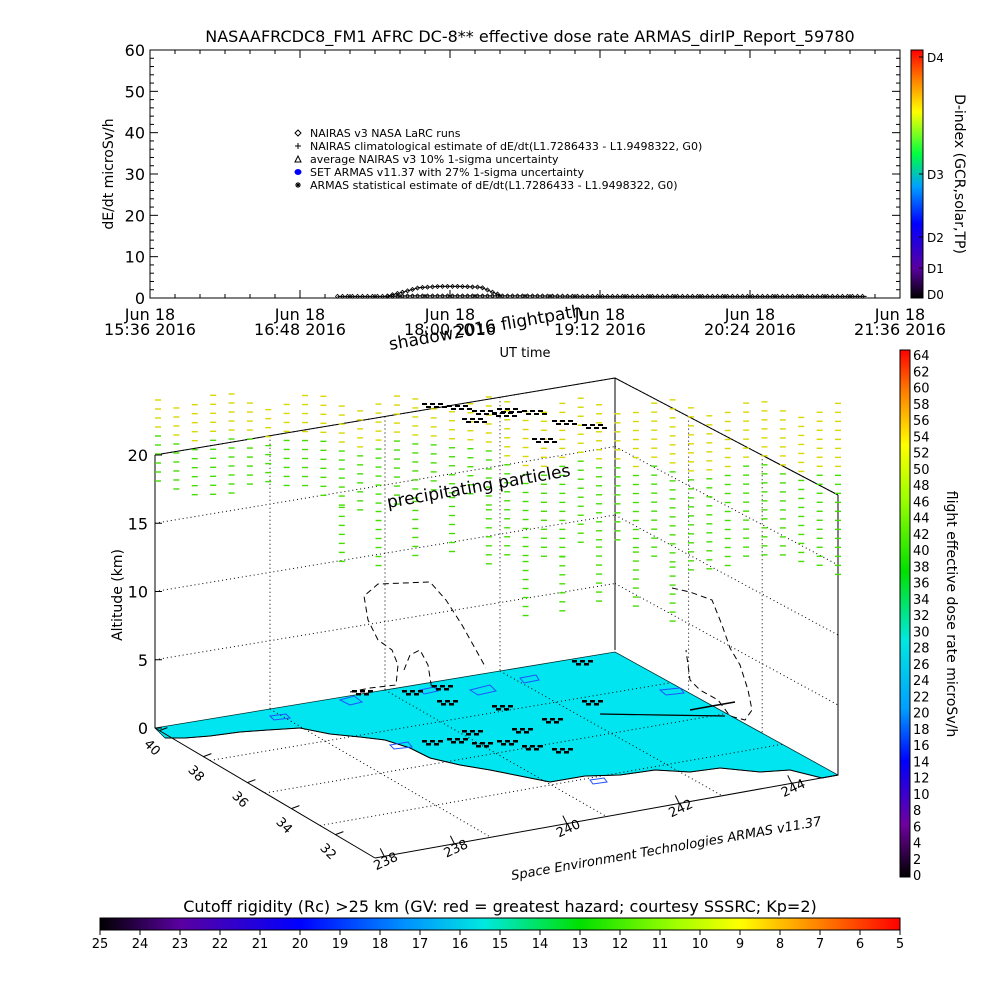 The image size is (1000, 1000). Describe the element at coordinates (935, 295) in the screenshot. I see `dindex-tick-label: D0` at that location.